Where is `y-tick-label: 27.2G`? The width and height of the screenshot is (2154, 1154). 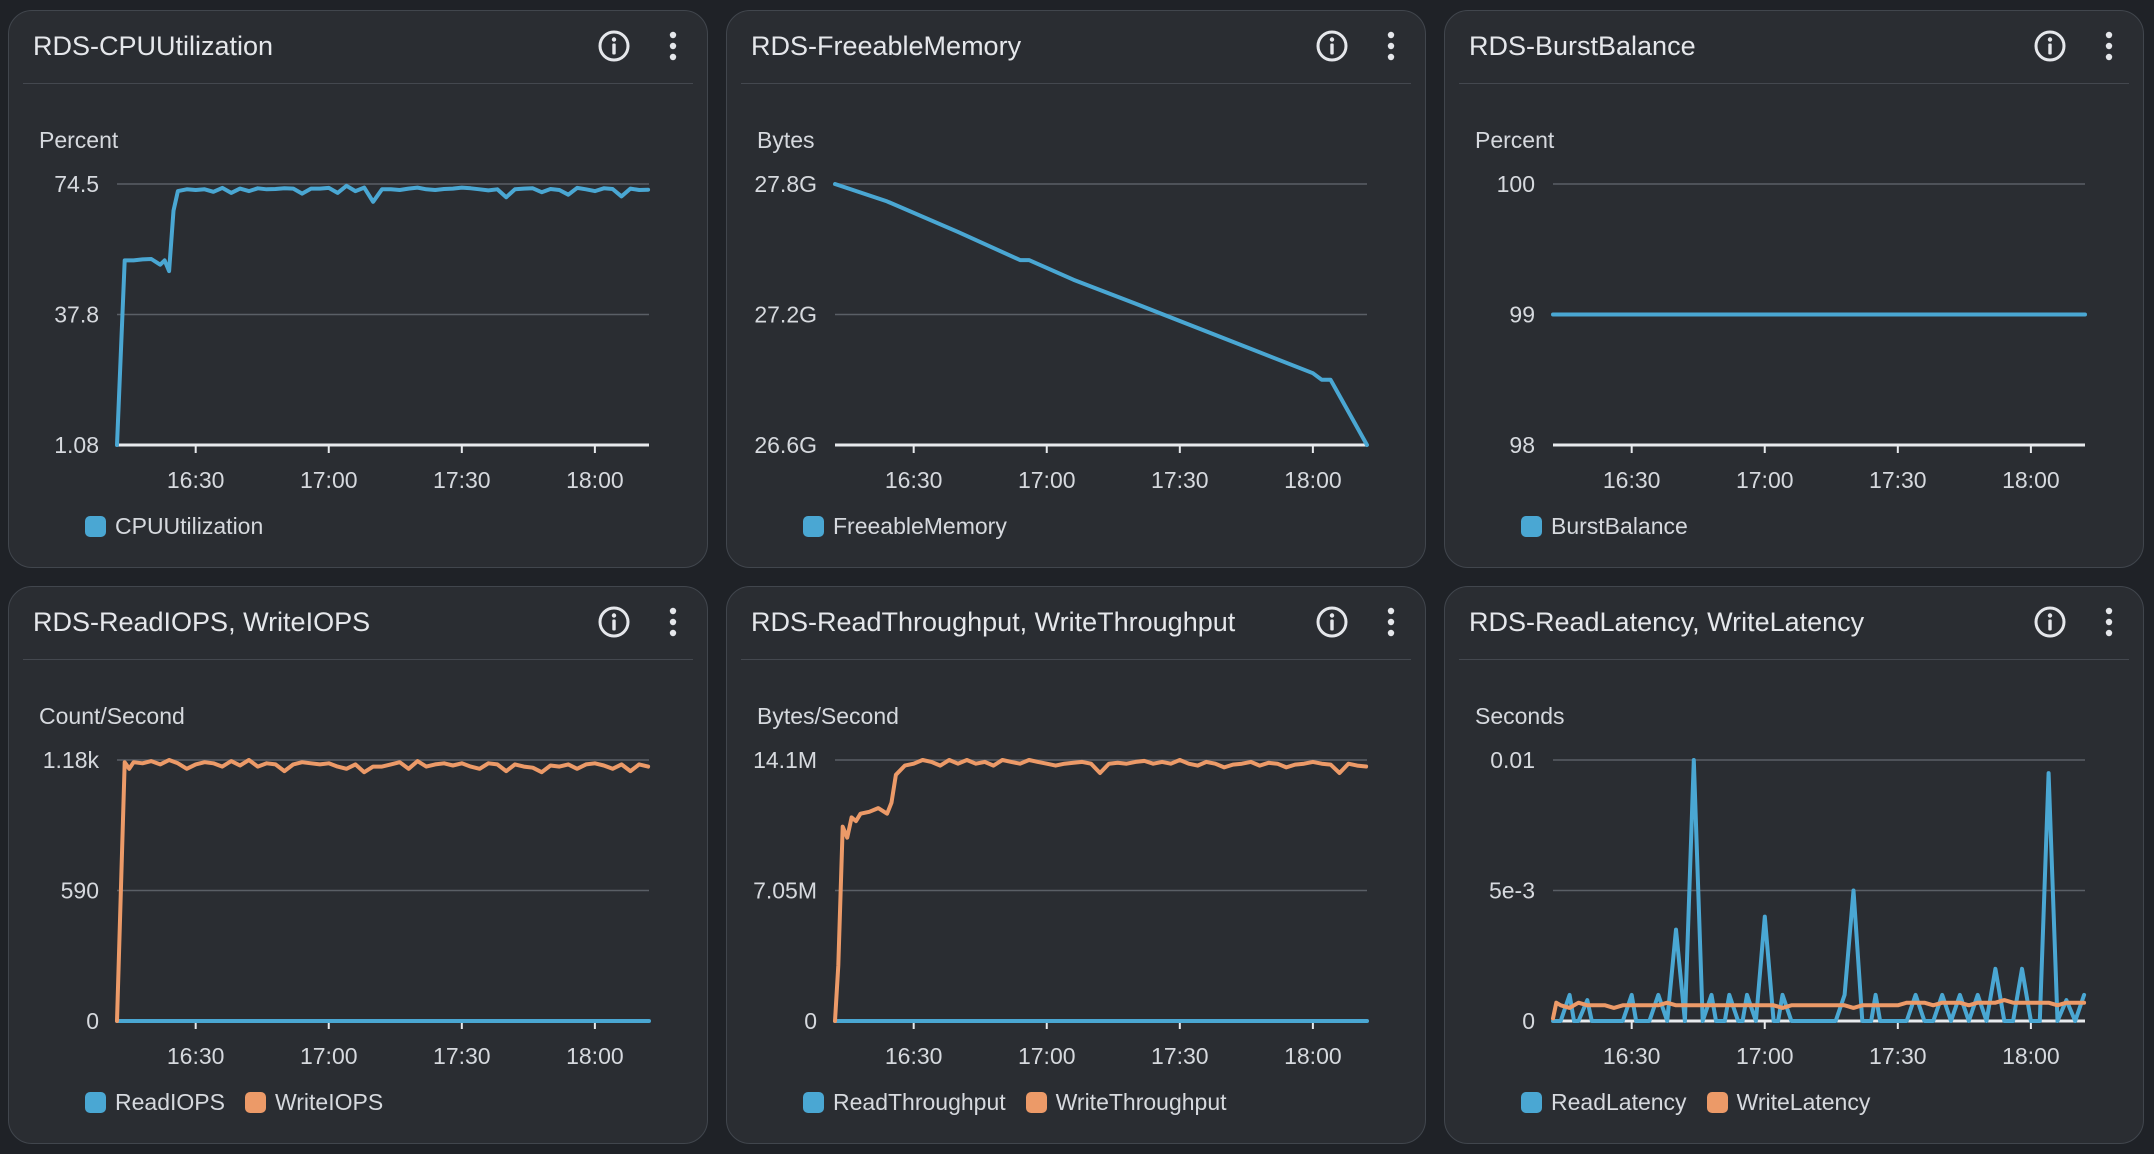 y-tick-label: 27.2G is located at coordinates (785, 315).